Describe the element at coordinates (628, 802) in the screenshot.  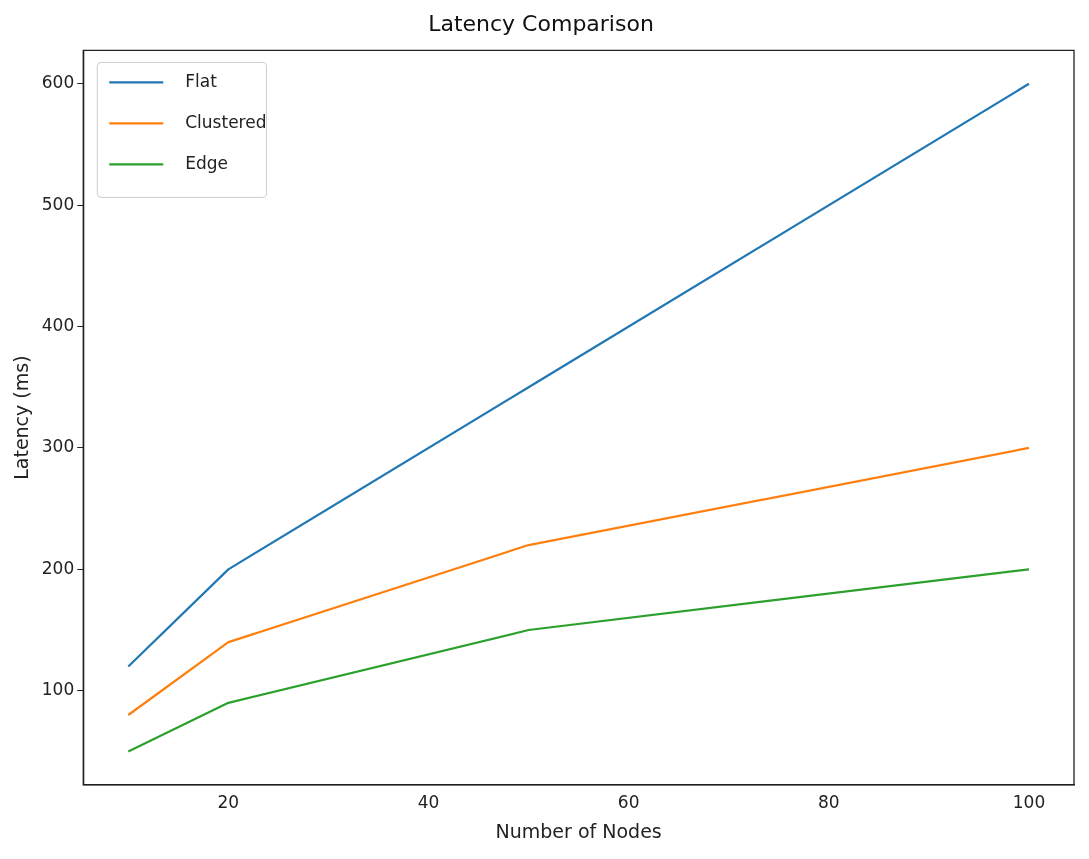
I see `x-tick-label: 60` at that location.